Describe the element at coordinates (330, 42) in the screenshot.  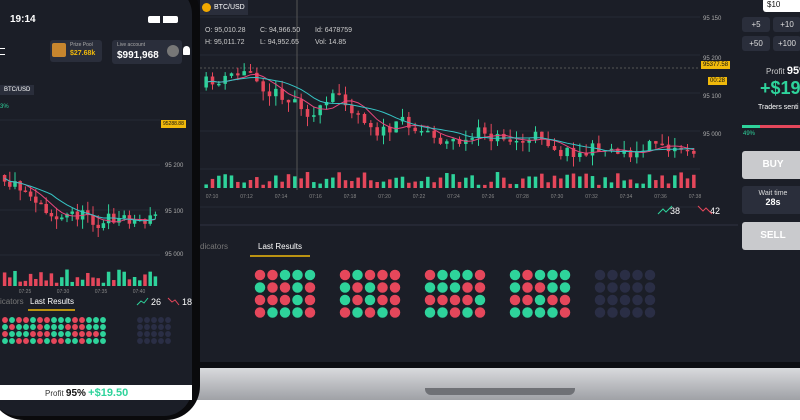
I see `ohlc-value: Vol: 14.85` at that location.